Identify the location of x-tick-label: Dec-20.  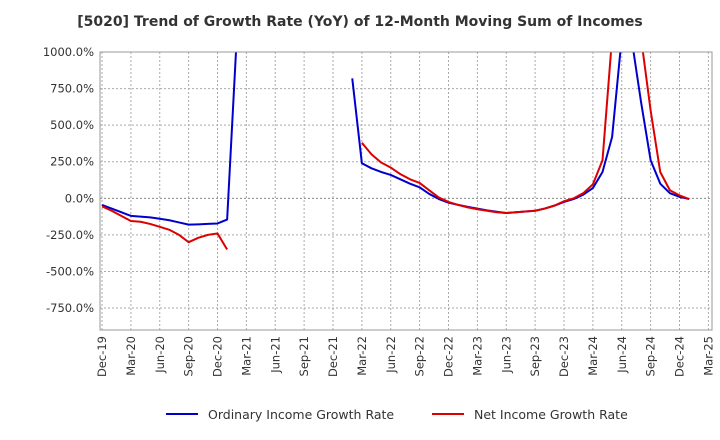
(218, 356).